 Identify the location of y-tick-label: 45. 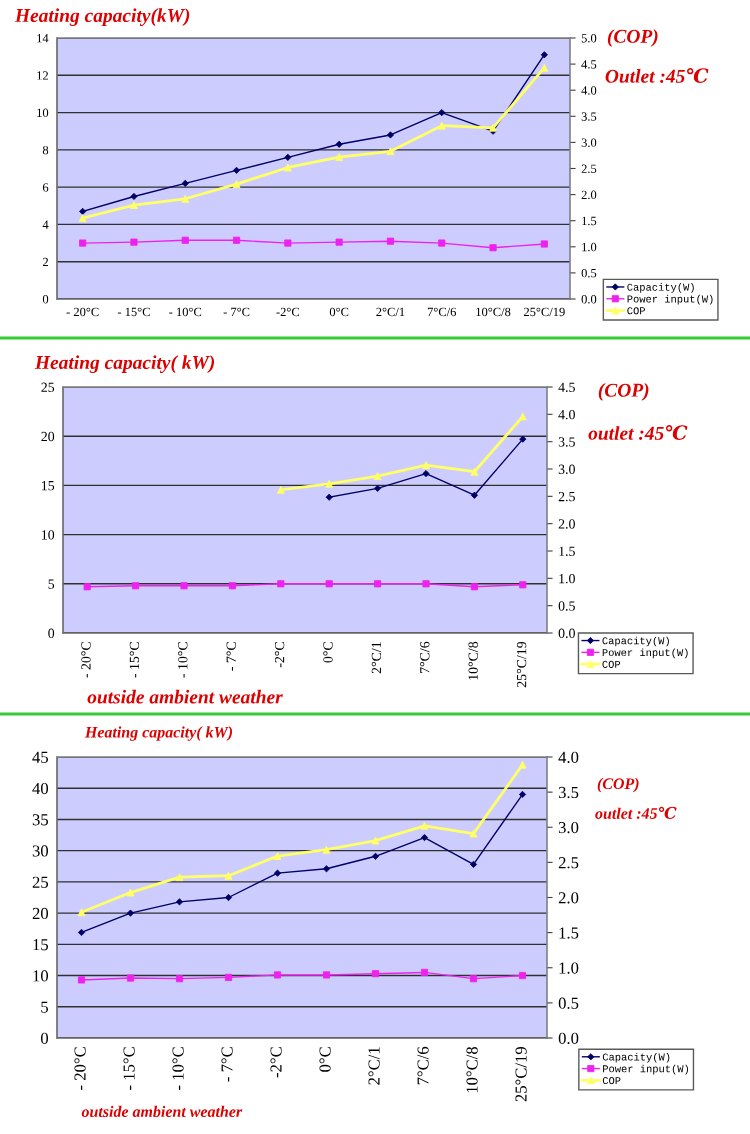
(40, 757).